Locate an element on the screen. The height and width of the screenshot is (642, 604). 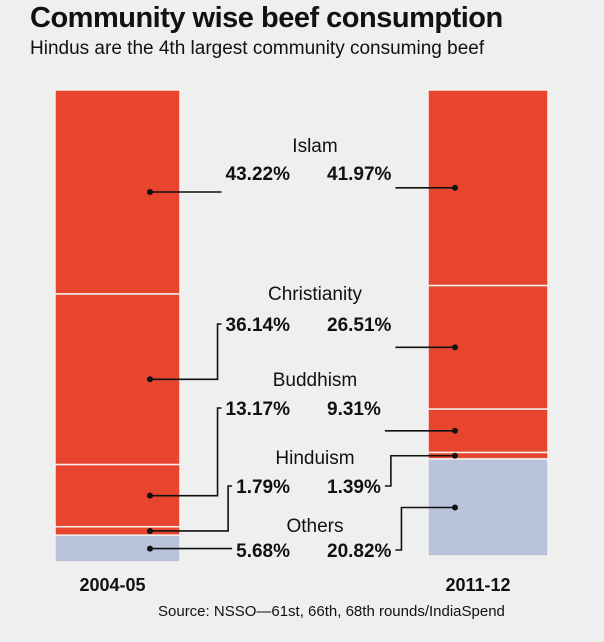
chart-title: Community wise beef consumption is located at coordinates (266, 18).